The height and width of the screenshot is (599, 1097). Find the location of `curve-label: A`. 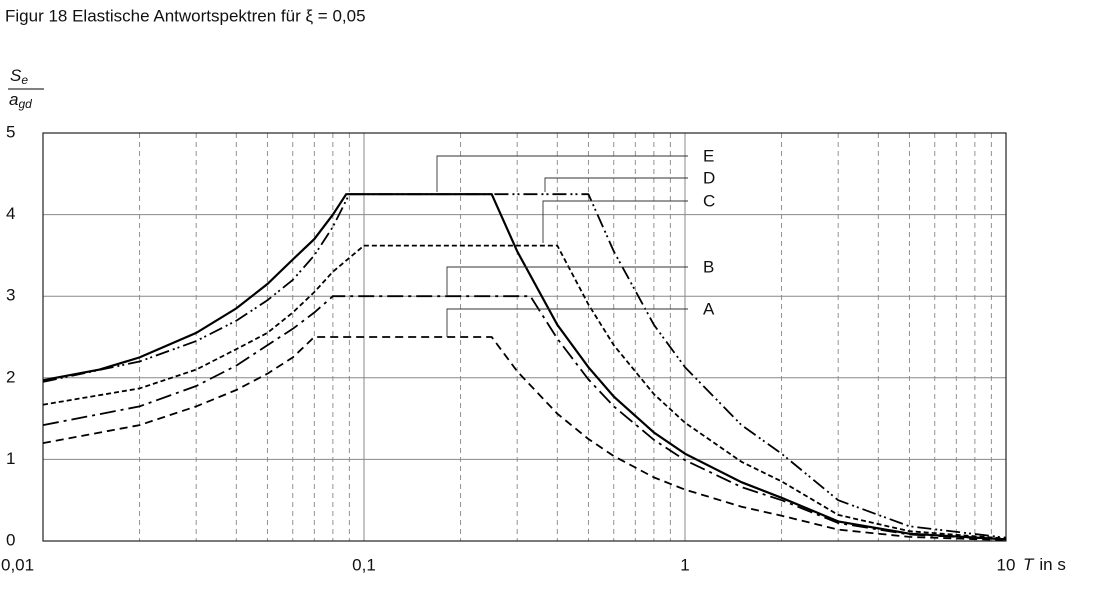

curve-label: A is located at coordinates (709, 308).